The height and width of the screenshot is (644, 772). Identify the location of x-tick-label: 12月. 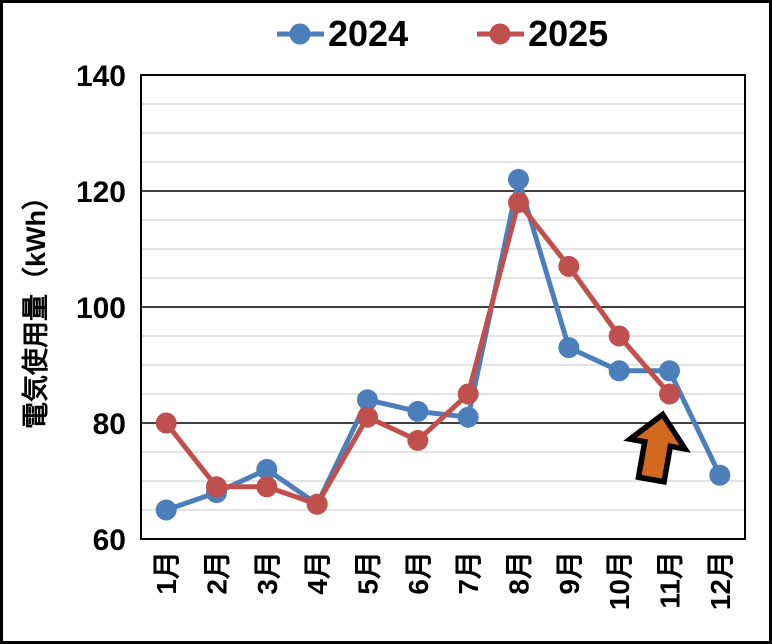
(720, 580).